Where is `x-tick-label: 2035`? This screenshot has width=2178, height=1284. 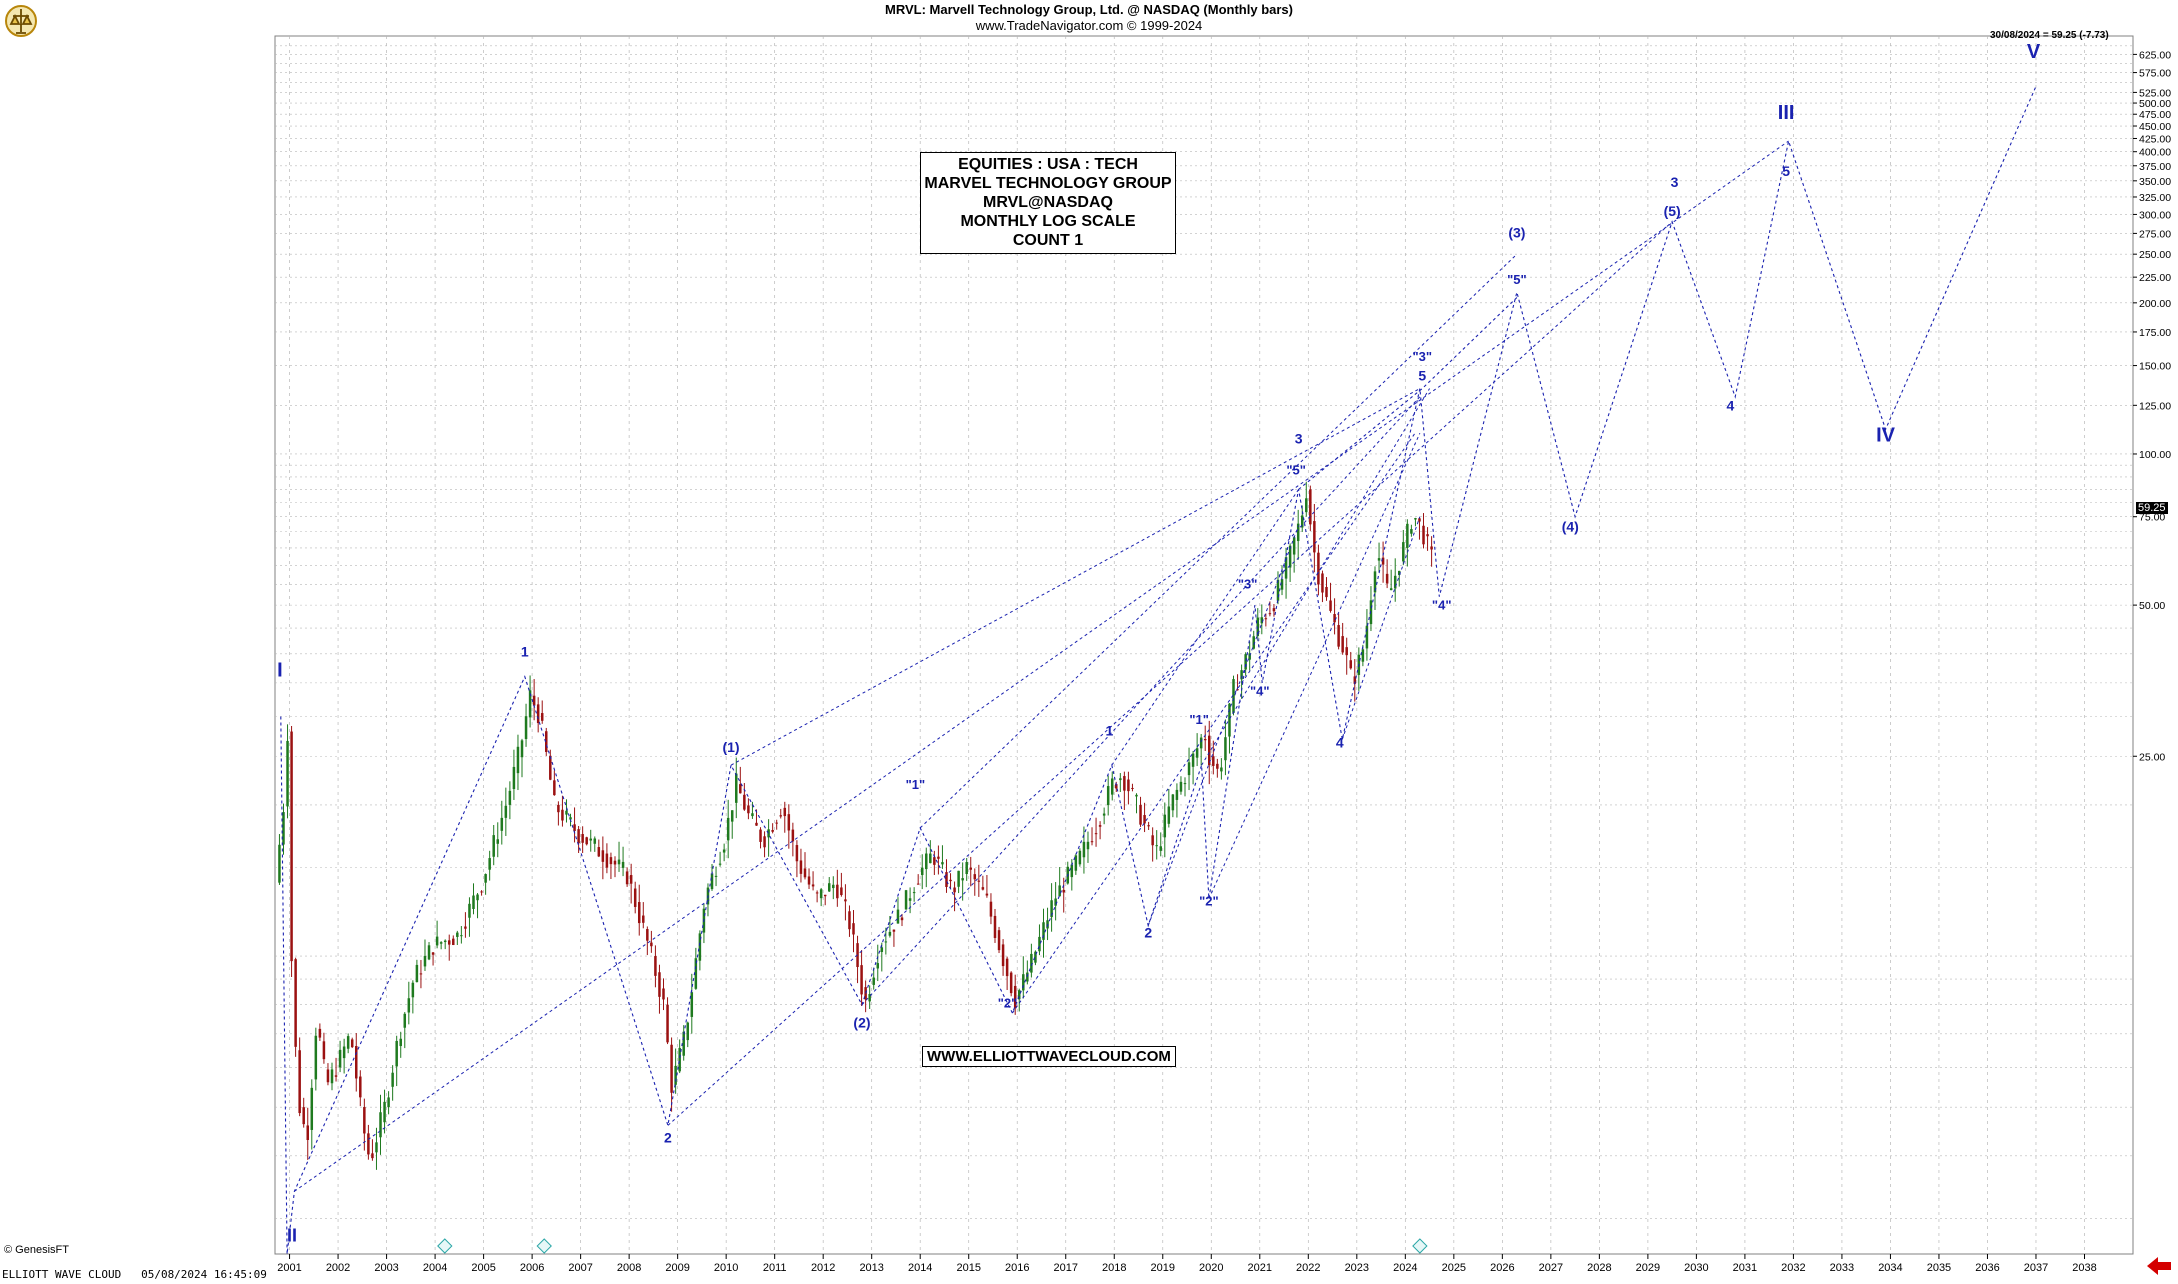
x-tick-label: 2035 is located at coordinates (1939, 1268).